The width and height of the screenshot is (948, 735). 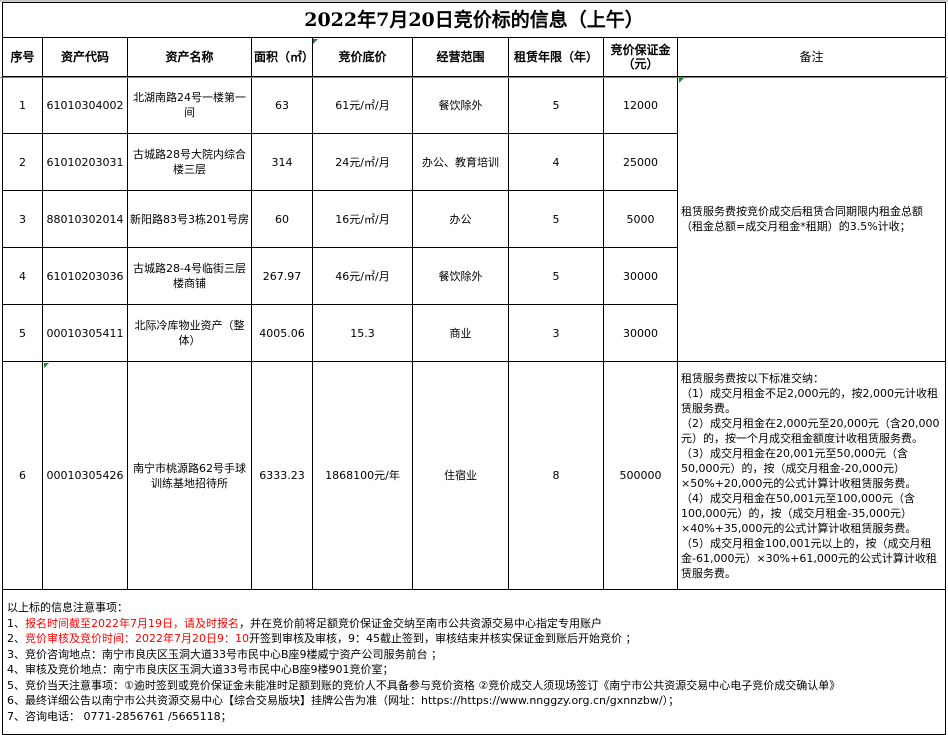 I want to click on cell-deposit: 25000, so click(x=640, y=162).